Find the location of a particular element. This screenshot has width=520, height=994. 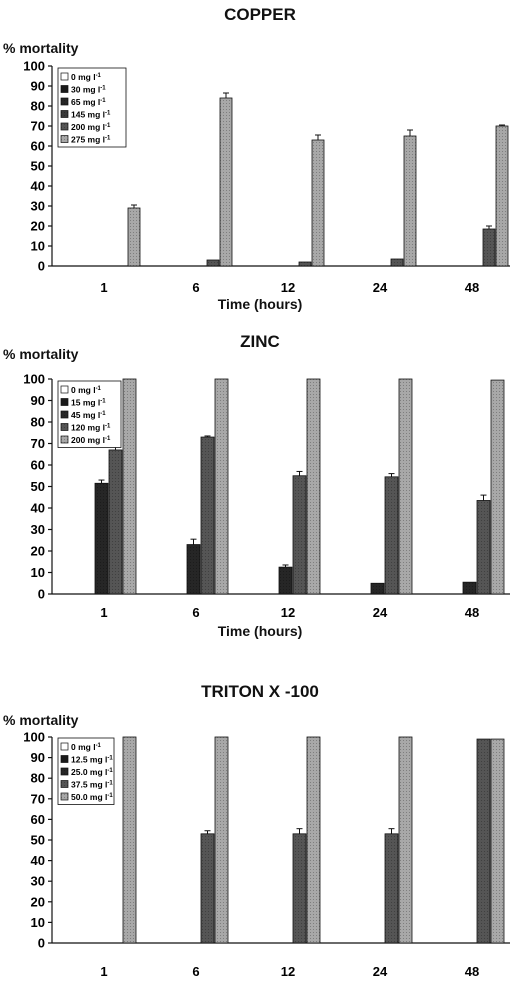

zinc-legend-label: 15 mg l-1 is located at coordinates (88, 403).